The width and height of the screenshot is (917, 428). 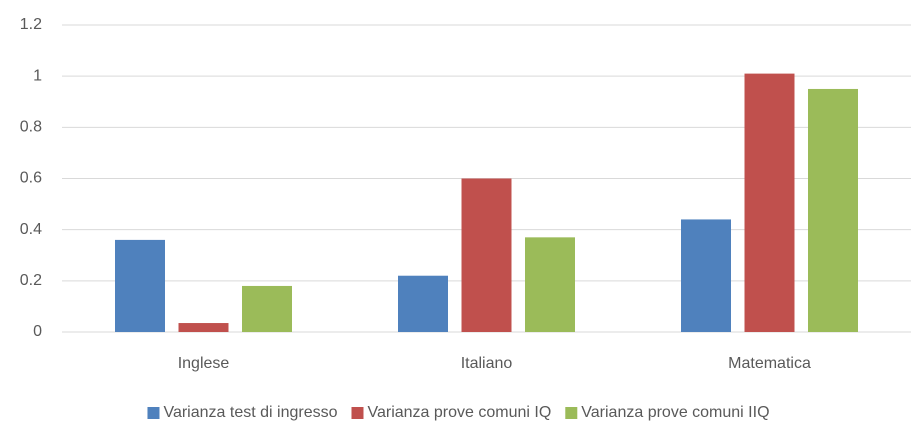 I want to click on y-tick-label: 1.2, so click(x=31, y=24).